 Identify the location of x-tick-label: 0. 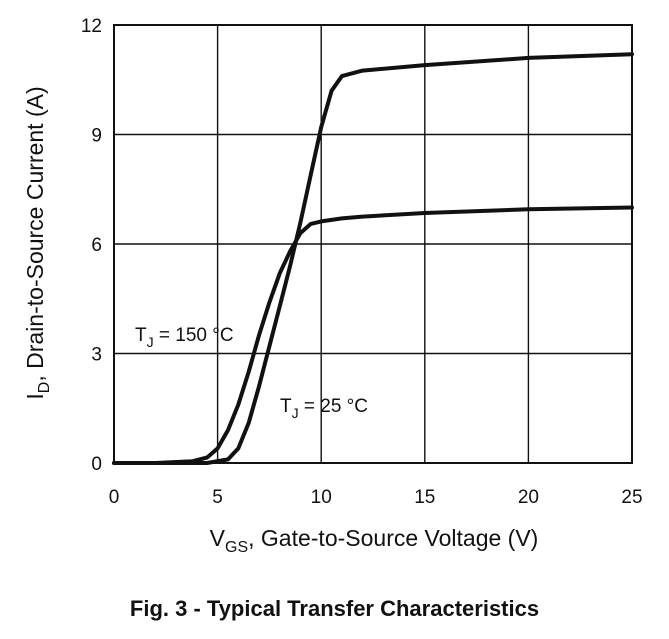
(114, 497).